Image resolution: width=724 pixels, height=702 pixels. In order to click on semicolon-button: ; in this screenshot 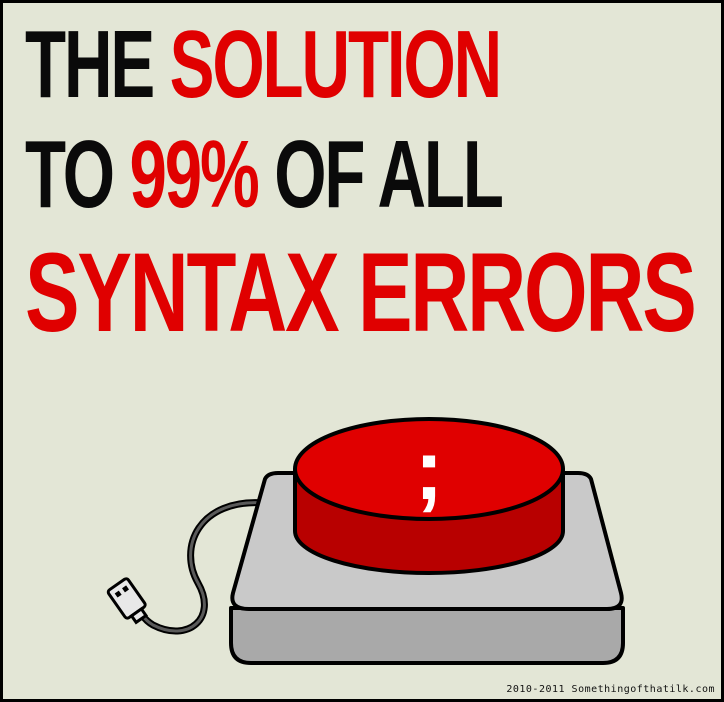, I will do `click(429, 496)`.